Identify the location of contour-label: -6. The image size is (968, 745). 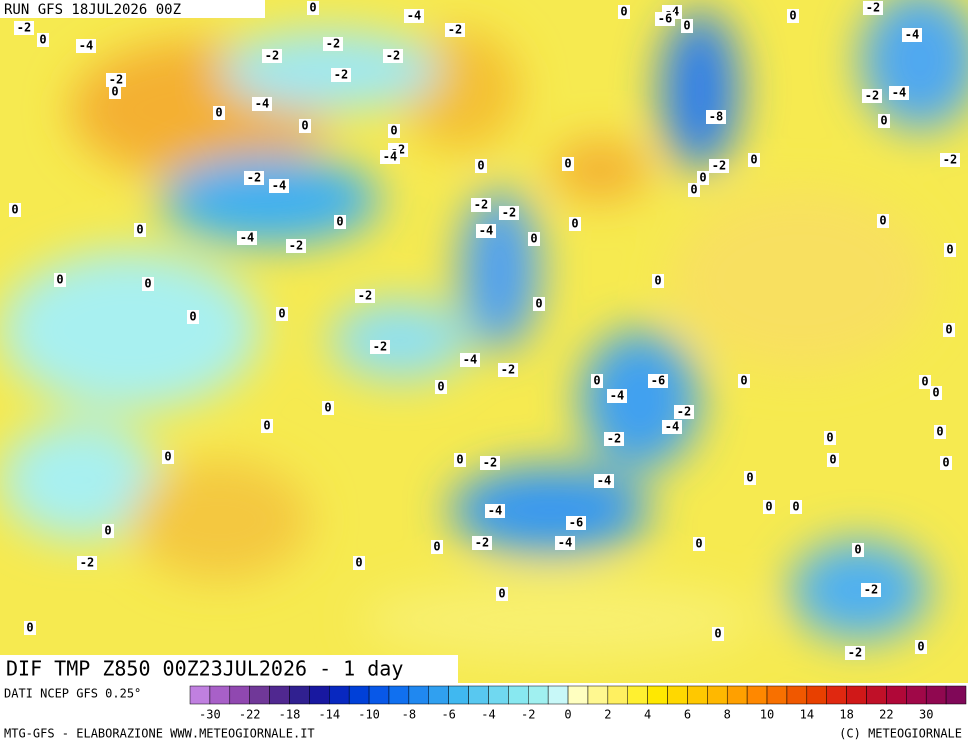
(665, 19).